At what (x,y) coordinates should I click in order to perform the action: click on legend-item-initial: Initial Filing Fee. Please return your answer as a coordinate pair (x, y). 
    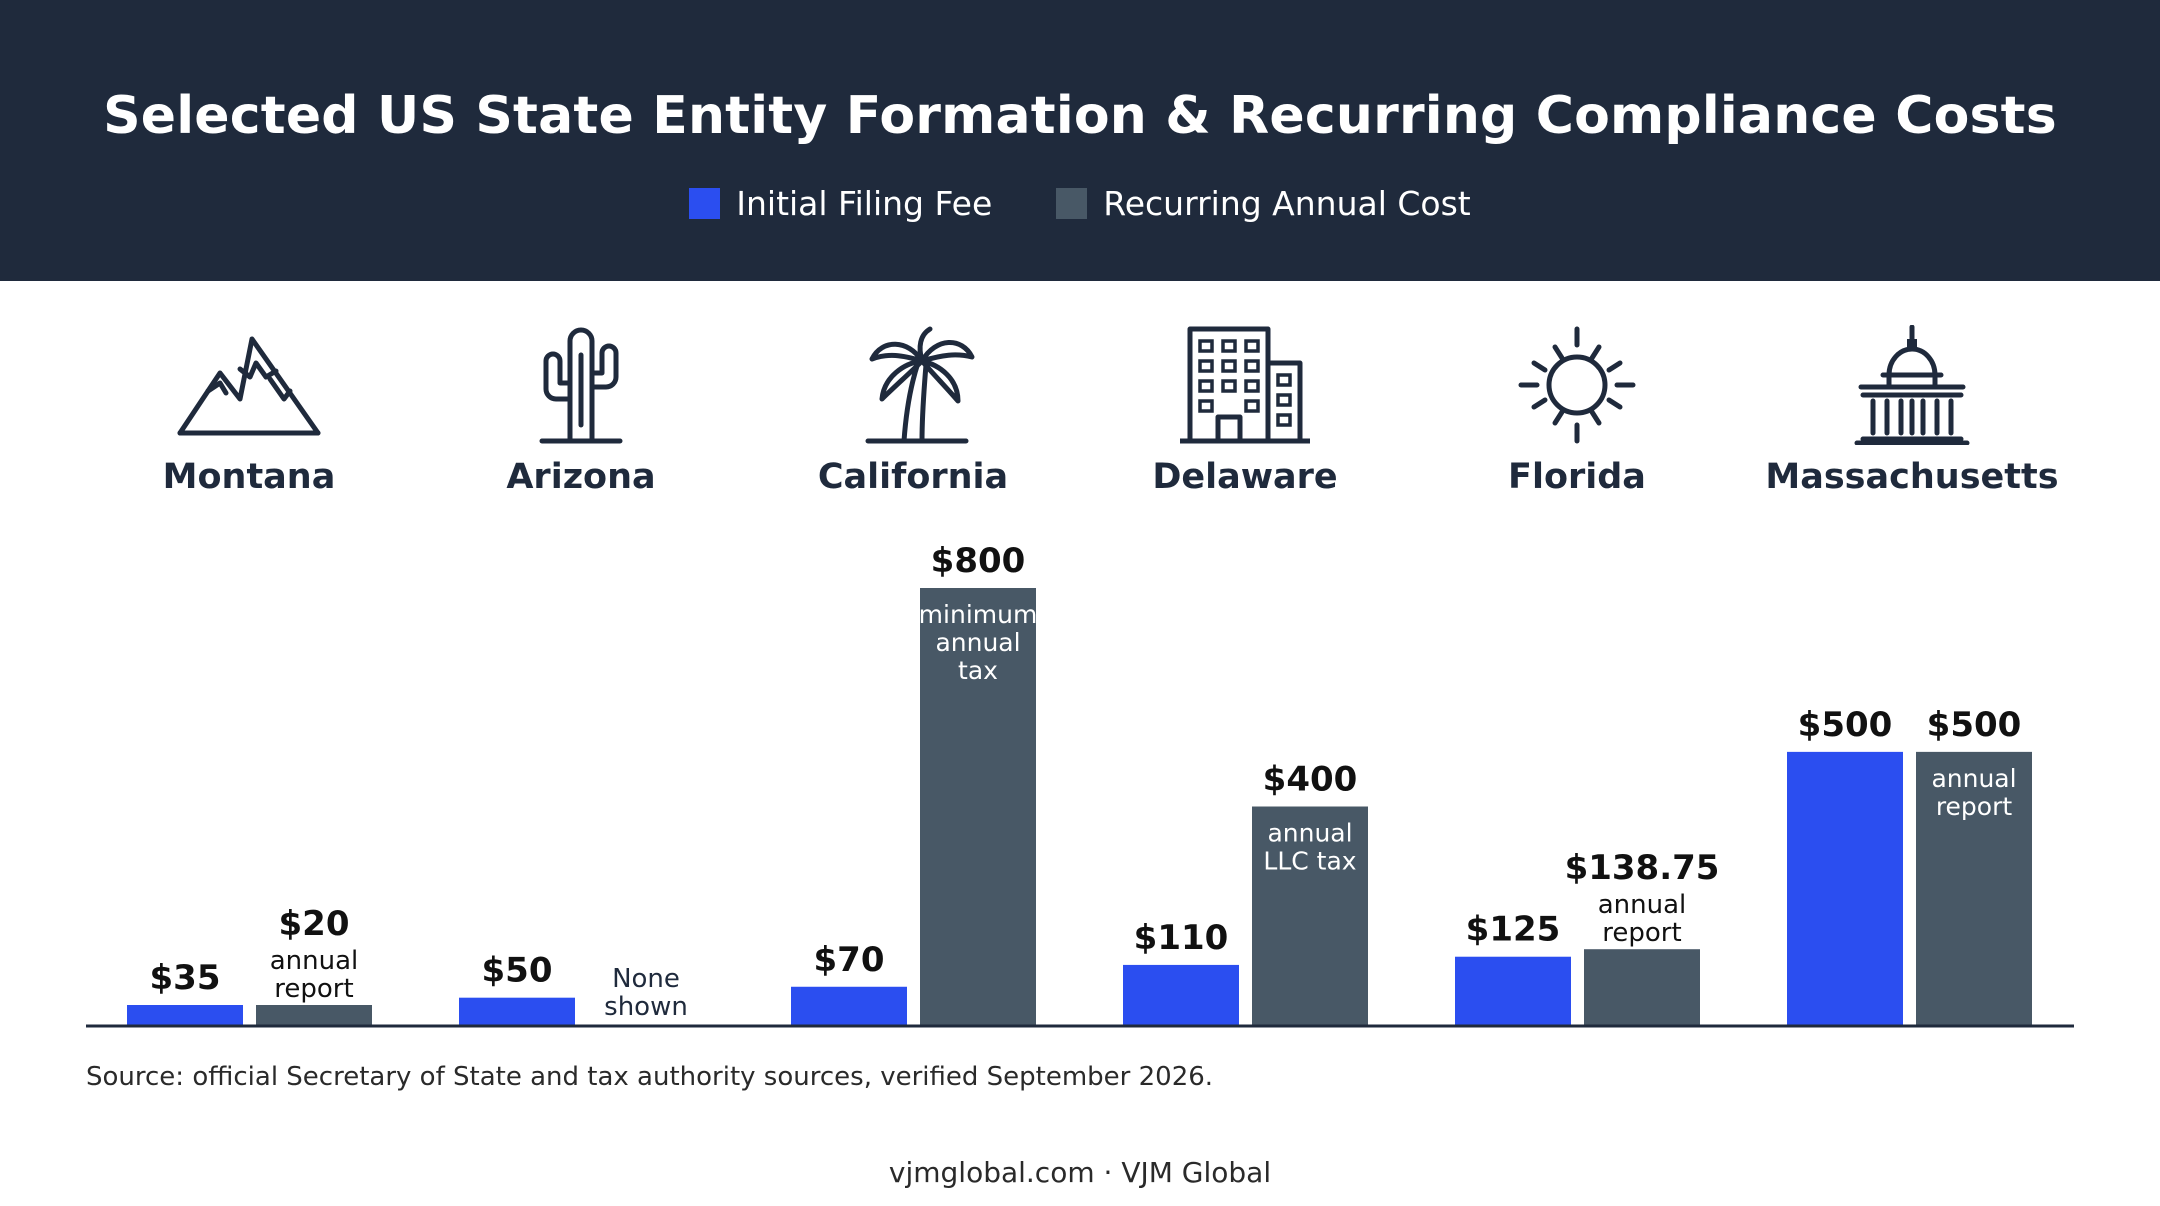
    Looking at the image, I should click on (840, 203).